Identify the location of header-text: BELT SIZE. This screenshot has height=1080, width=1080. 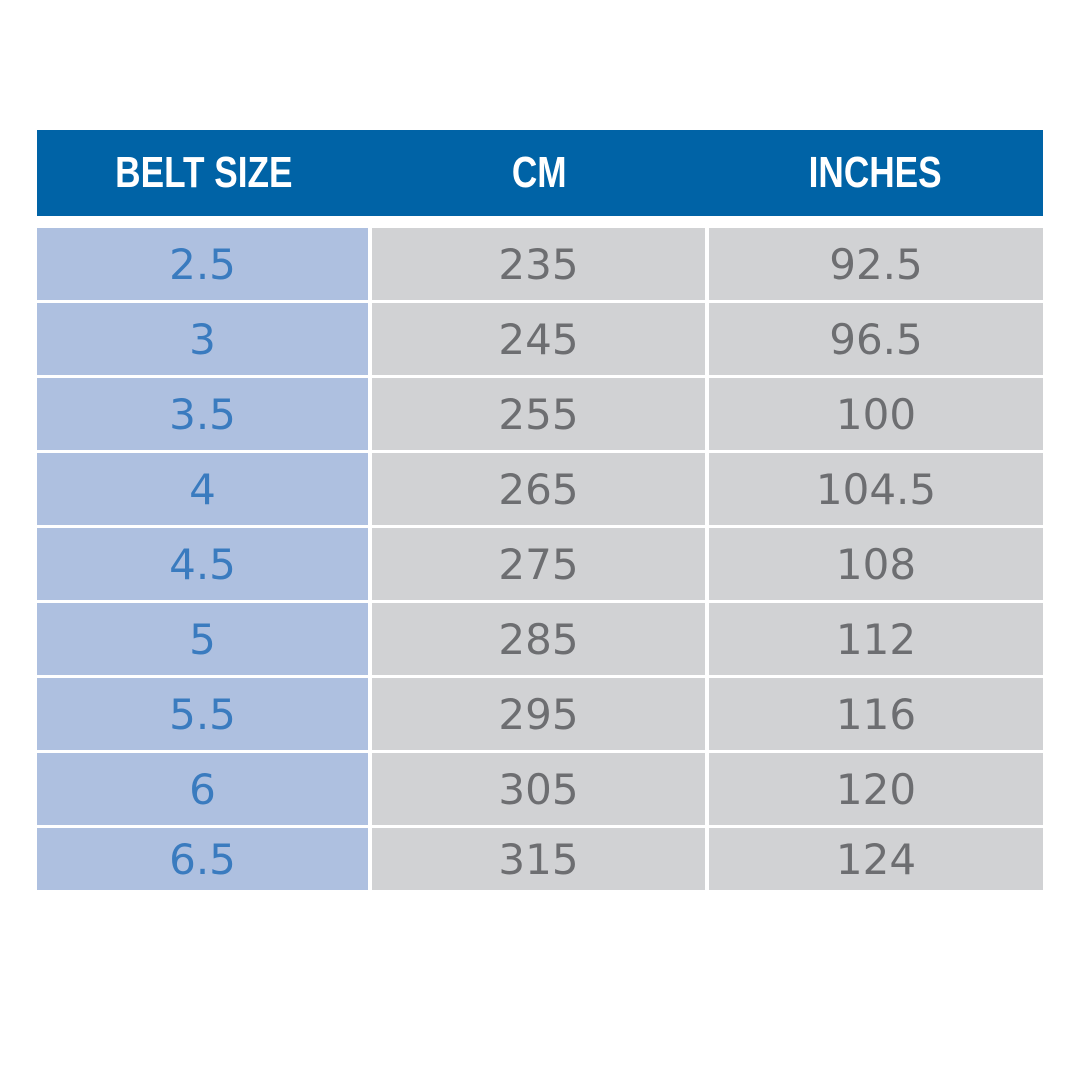
(204, 172).